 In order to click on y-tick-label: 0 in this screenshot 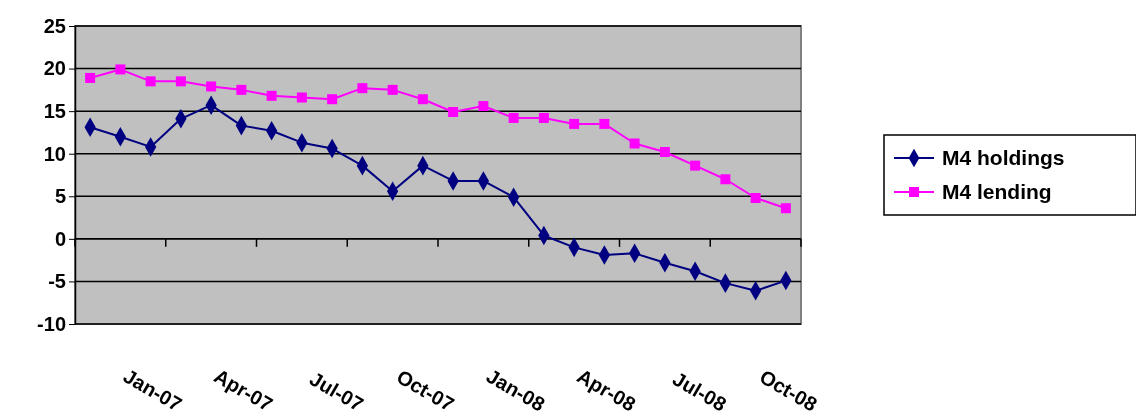, I will do `click(60, 238)`.